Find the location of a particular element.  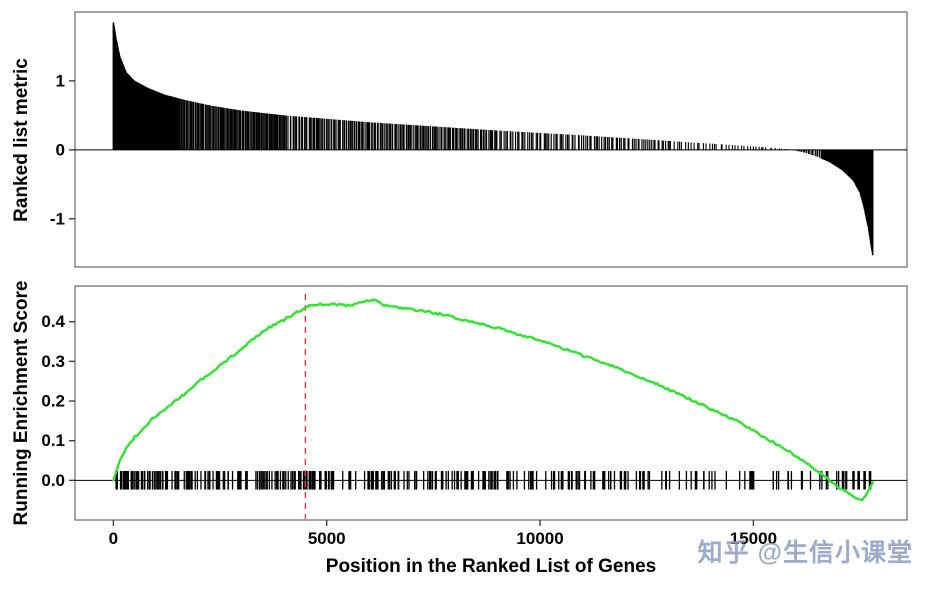

x-axis-title: Position in the Ranked List of Genes is located at coordinates (491, 566).